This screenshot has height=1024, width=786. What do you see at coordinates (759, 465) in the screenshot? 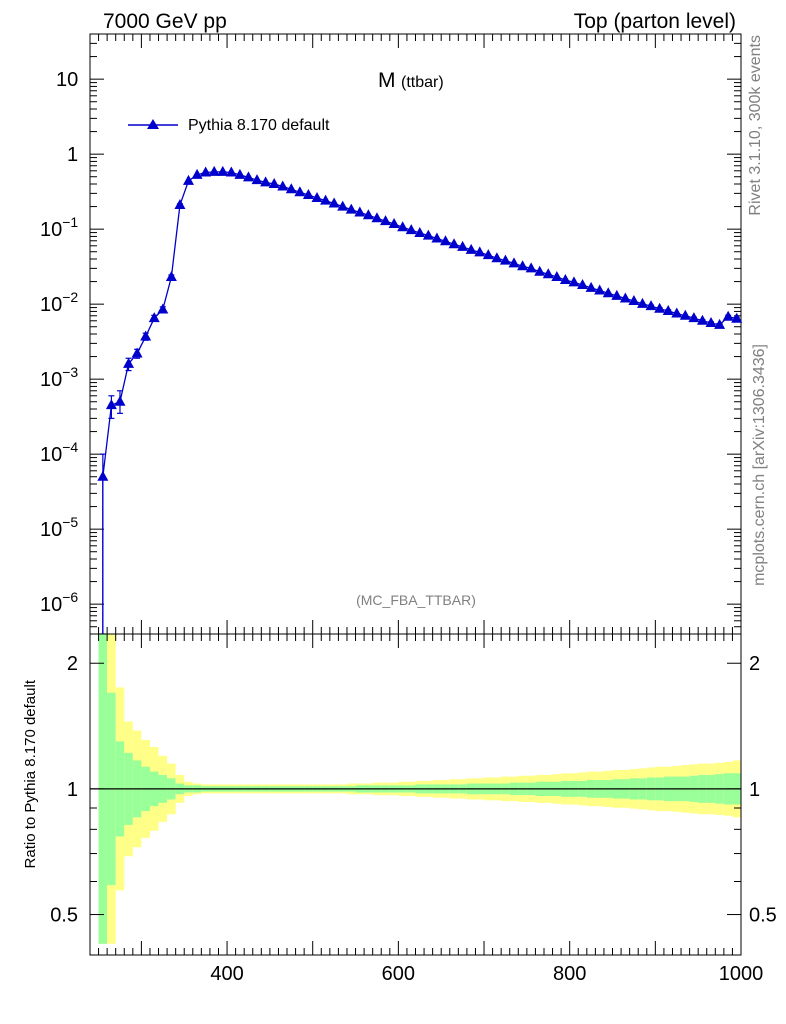
I see `side-text-source: mcplots.cern.ch [arXiv:1306.3436]` at bounding box center [759, 465].